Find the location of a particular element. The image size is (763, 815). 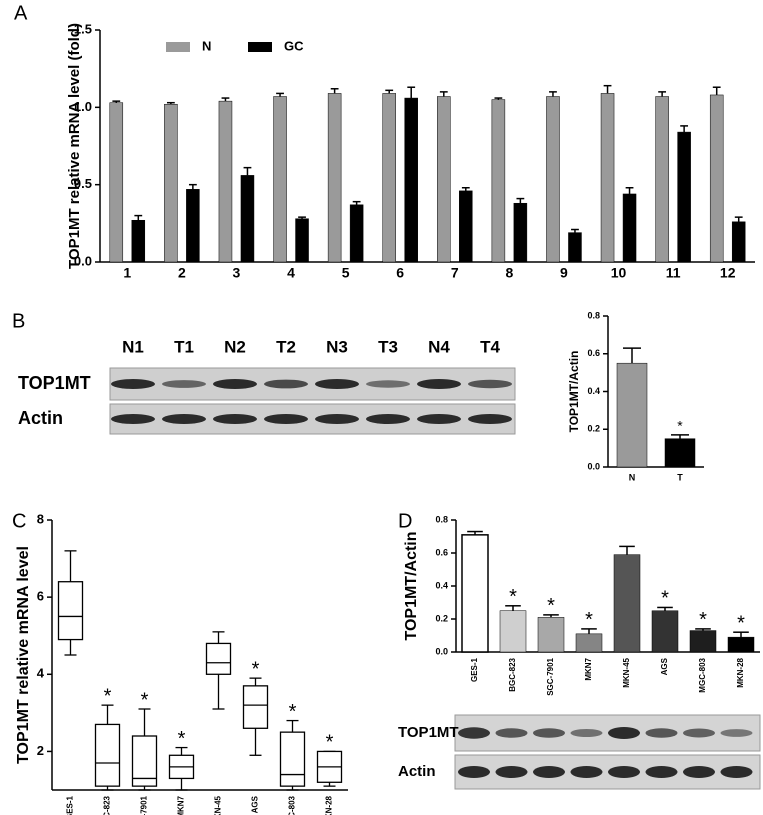

x-tick-label: N is located at coordinates (632, 477).